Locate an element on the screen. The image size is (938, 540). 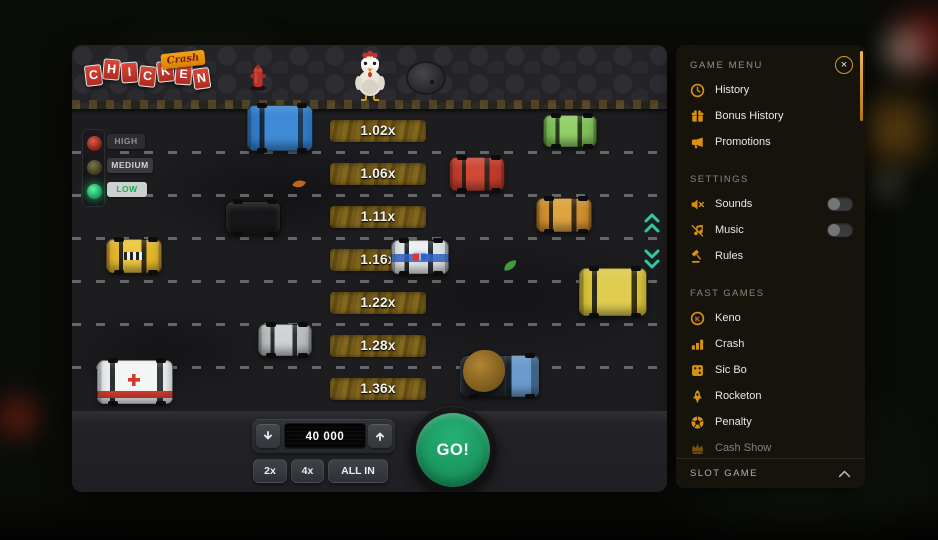
chevron-up-icon is located at coordinates (844, 474).